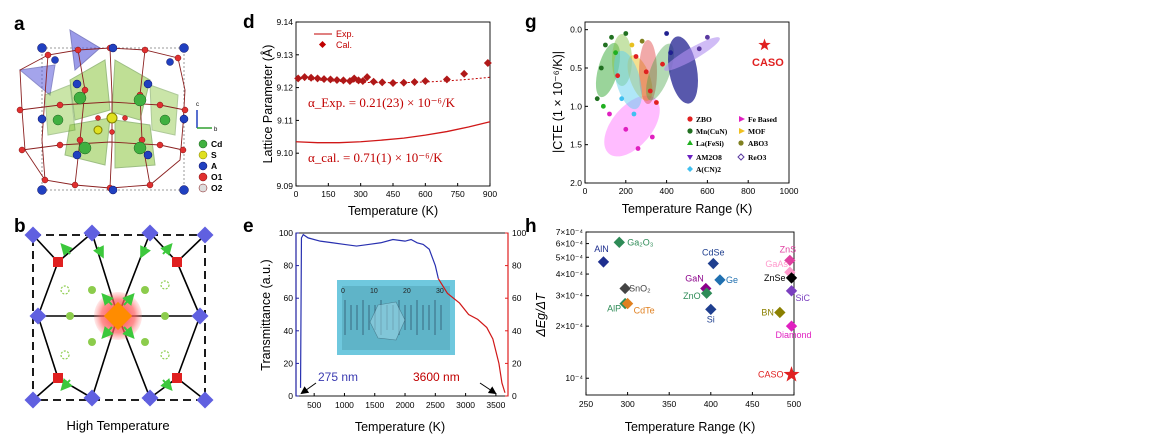 The width and height of the screenshot is (1170, 446). What do you see at coordinates (789, 191) in the screenshot?
I see `g-x-tick-label: 1000` at bounding box center [789, 191].